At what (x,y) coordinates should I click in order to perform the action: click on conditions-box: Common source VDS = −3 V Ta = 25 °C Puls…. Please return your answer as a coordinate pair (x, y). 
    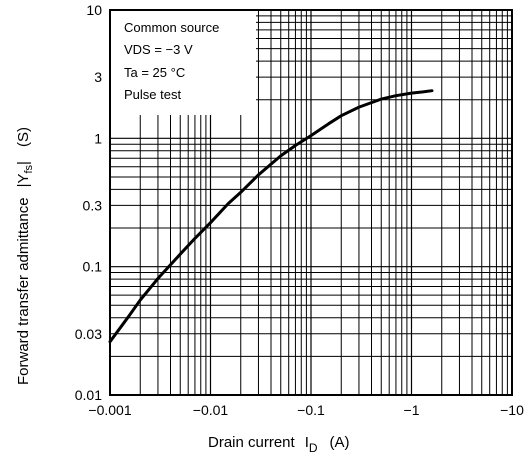
    Looking at the image, I should click on (183, 62).